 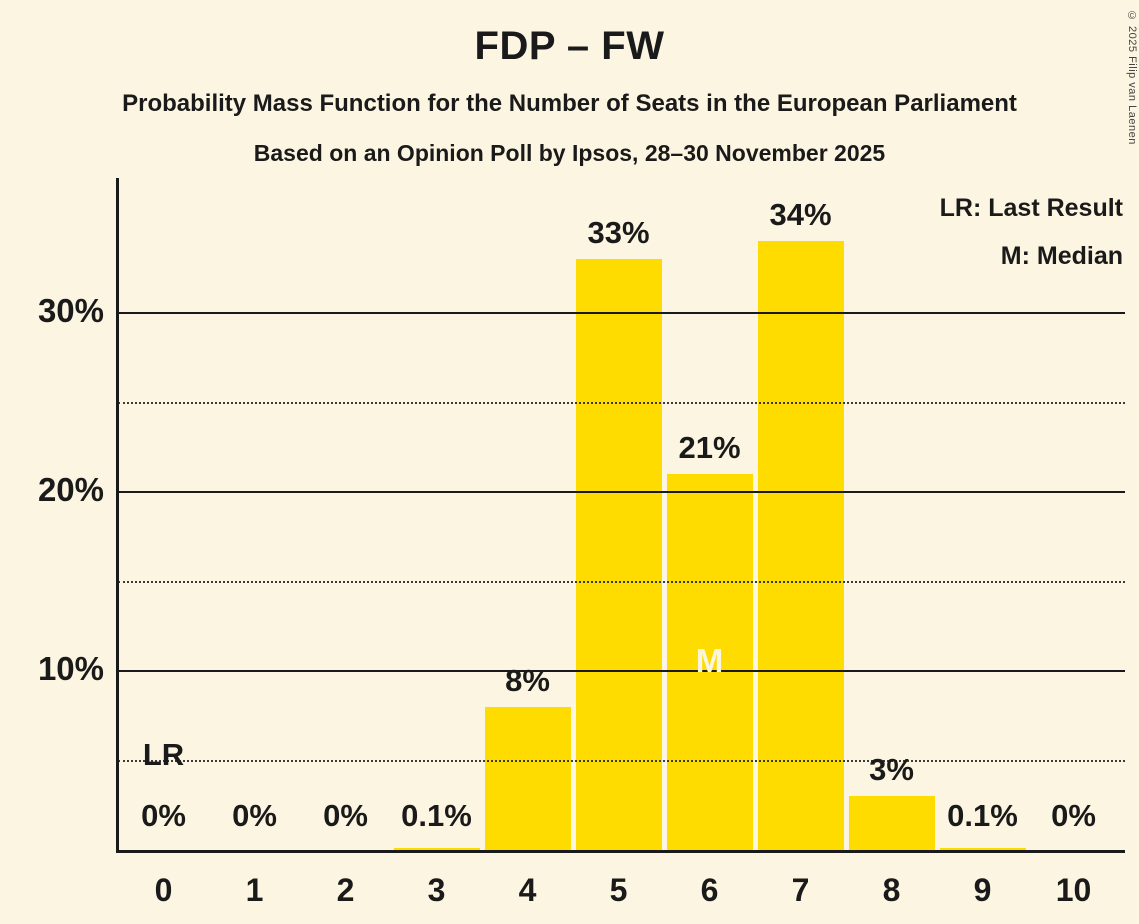 I want to click on x-tick-label-3: 3, so click(x=436, y=890).